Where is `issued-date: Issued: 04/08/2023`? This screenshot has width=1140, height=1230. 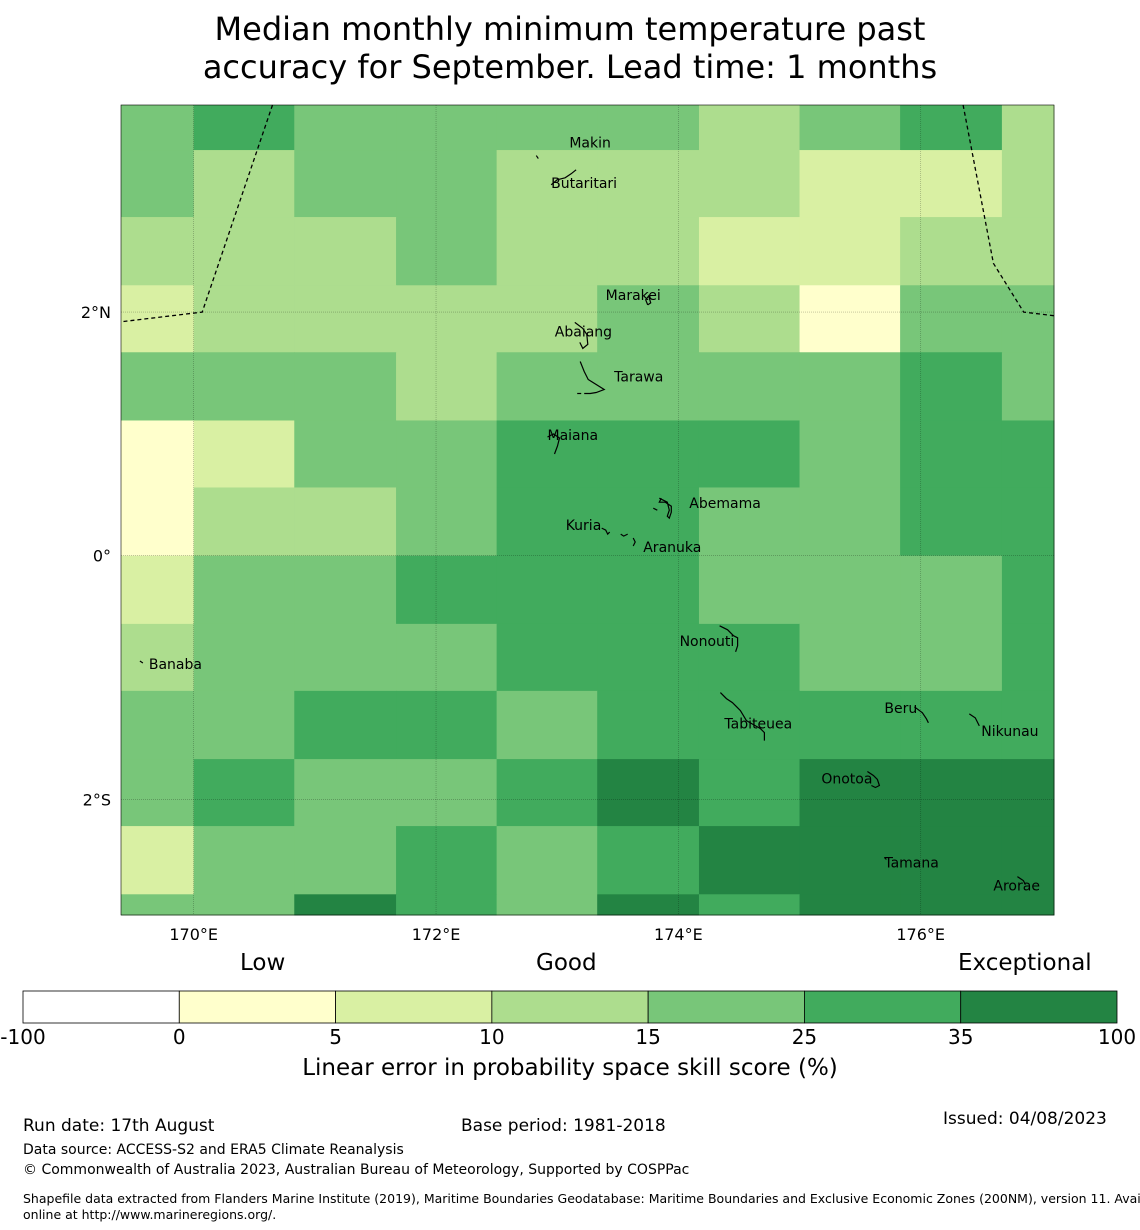 issued-date: Issued: 04/08/2023 is located at coordinates (1025, 1119).